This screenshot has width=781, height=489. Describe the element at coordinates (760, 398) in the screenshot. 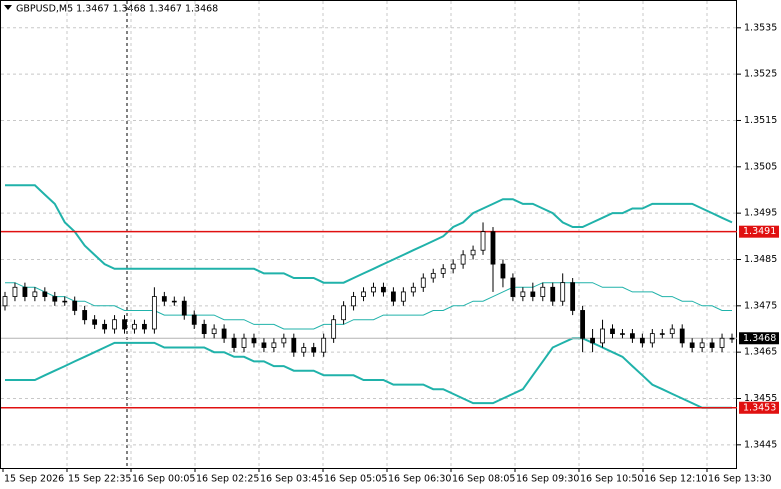

I see `y-tick-label: 1.3455` at that location.